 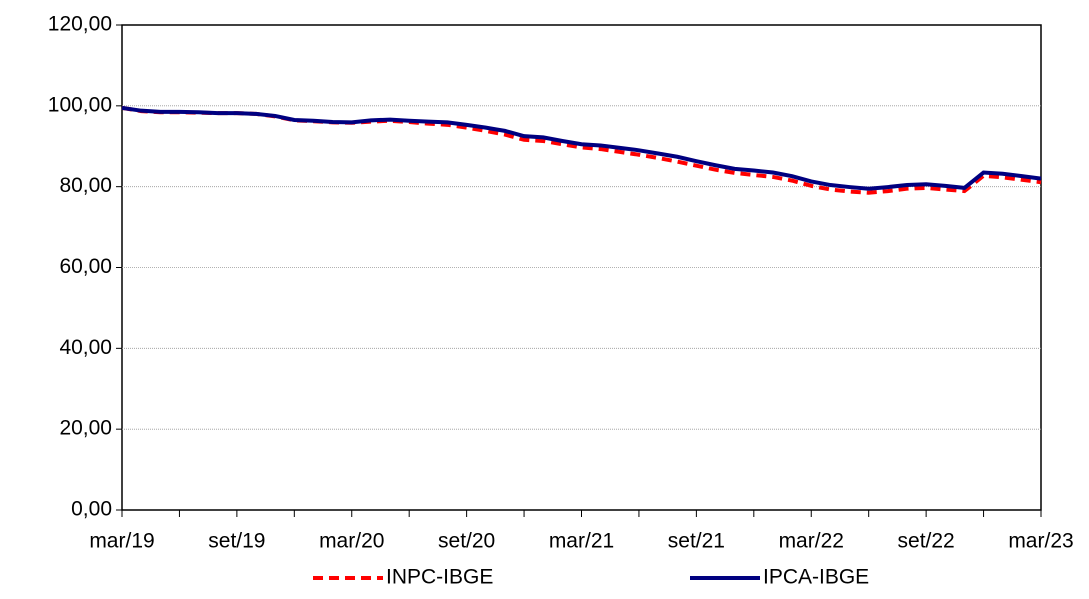 What do you see at coordinates (581, 541) in the screenshot?
I see `x-tick-label: mar/21` at bounding box center [581, 541].